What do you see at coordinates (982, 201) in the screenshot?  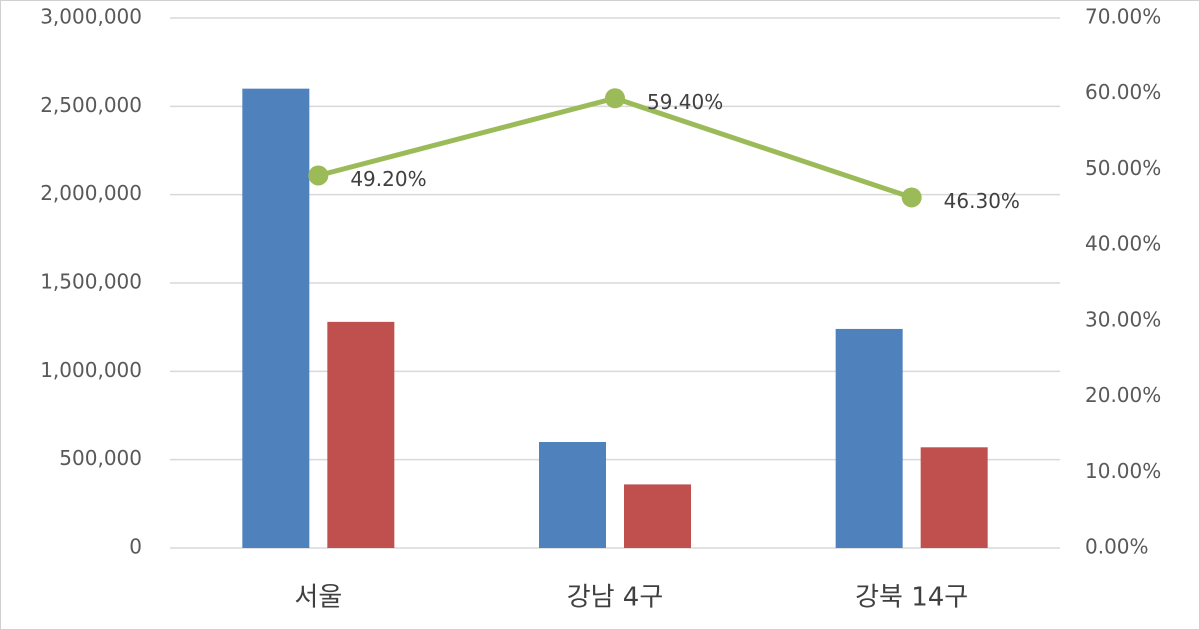 I see `value-label: 46.30%` at bounding box center [982, 201].